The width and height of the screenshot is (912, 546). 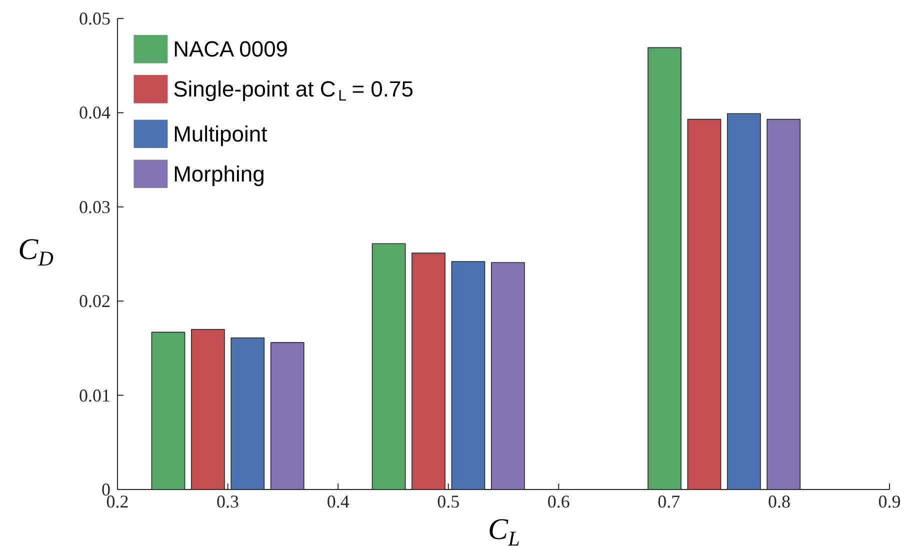 What do you see at coordinates (669, 502) in the screenshot?
I see `x-tick-label: 0.7` at bounding box center [669, 502].